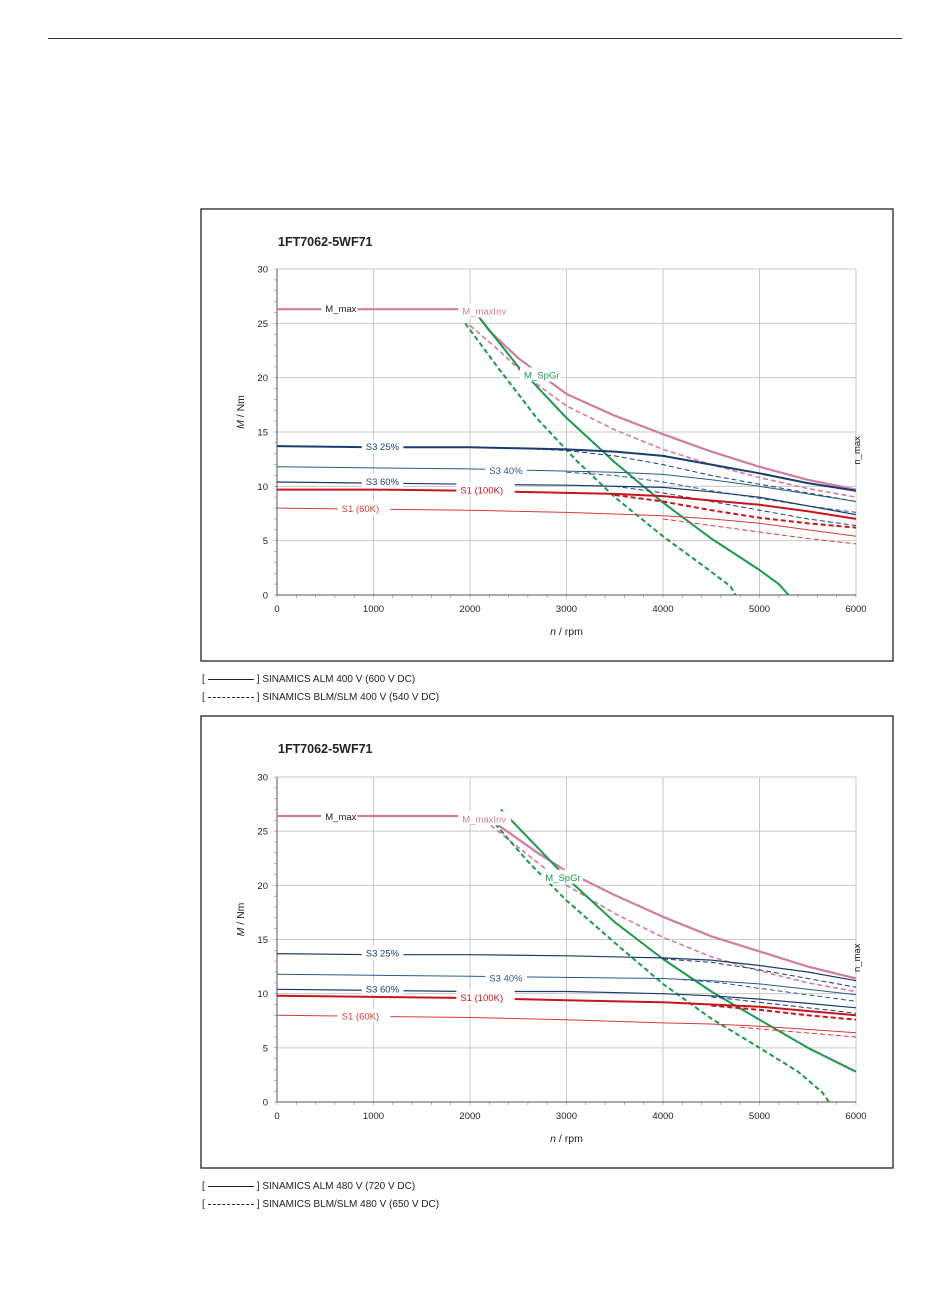 The height and width of the screenshot is (1301, 950). What do you see at coordinates (339, 1186) in the screenshot?
I see `chart2-legend-solid-text: SINAMICS ALM 480 V (720 V DC)` at bounding box center [339, 1186].